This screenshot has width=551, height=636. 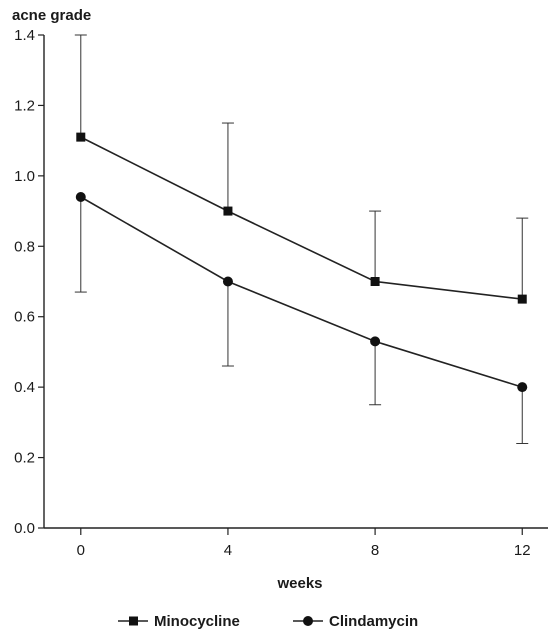 I want to click on legend-marker-square, so click(x=133, y=621).